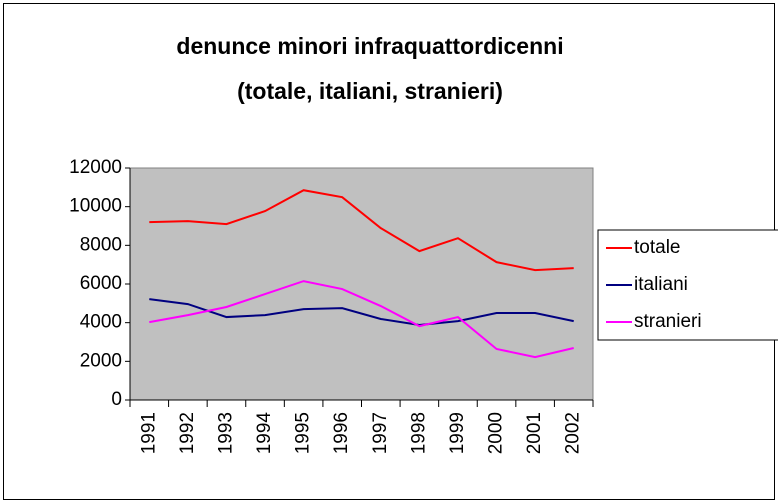 The height and width of the screenshot is (503, 778). What do you see at coordinates (95, 206) in the screenshot?
I see `y-tick-label: 10000` at bounding box center [95, 206].